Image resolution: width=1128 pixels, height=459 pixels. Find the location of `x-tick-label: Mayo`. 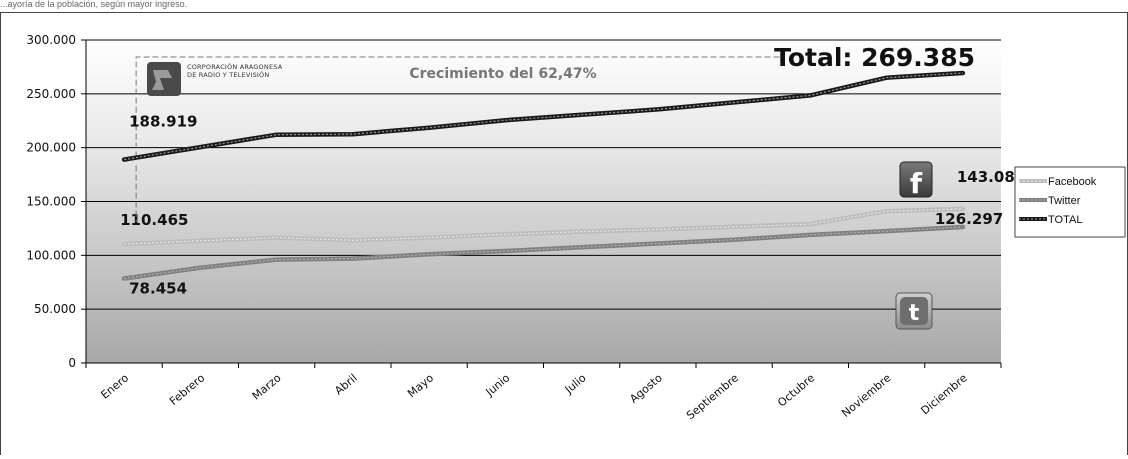

x-tick-label: Mayo is located at coordinates (420, 385).